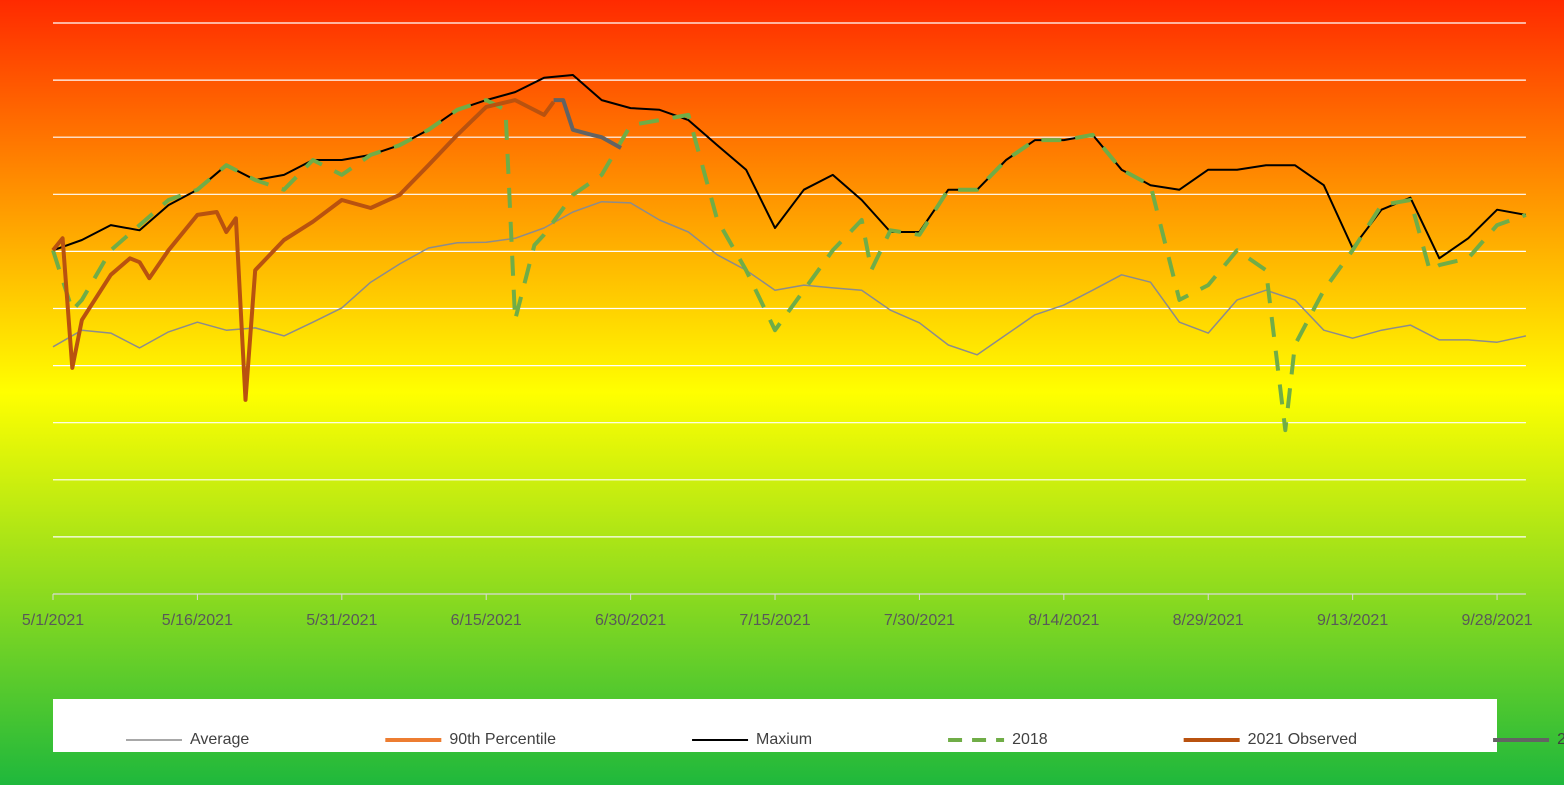 This screenshot has height=785, width=1564. What do you see at coordinates (1302, 739) in the screenshot?
I see `legend-label: 2021 Observed` at bounding box center [1302, 739].